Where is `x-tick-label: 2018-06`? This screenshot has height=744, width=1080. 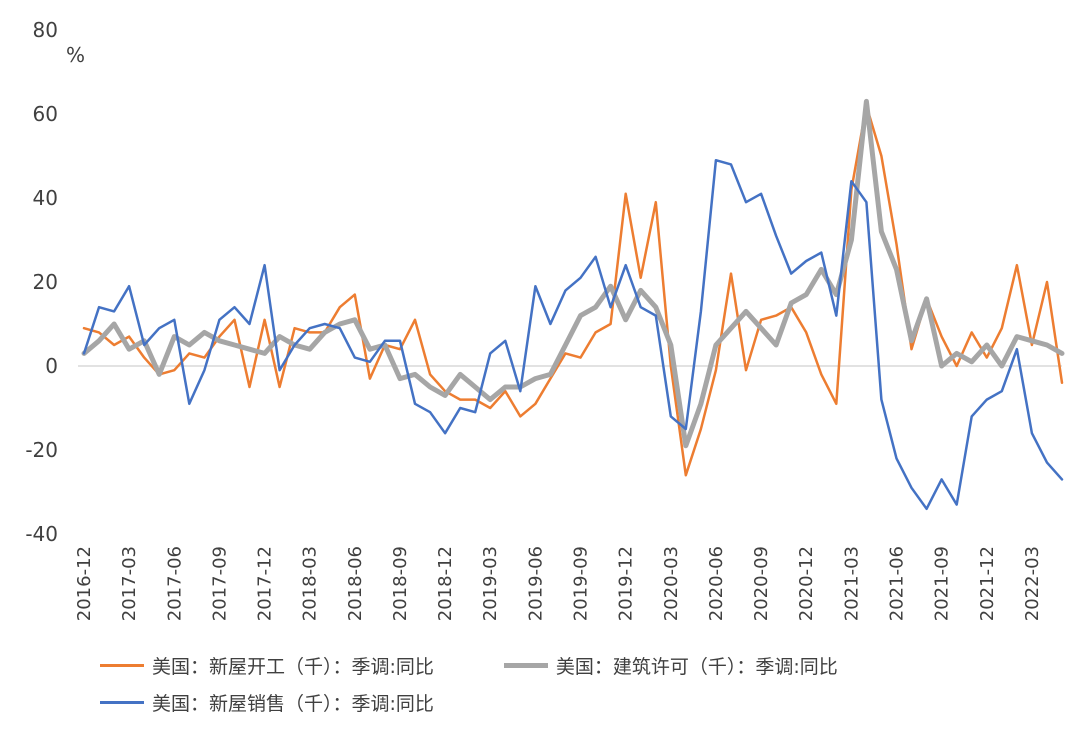
x-tick-label: 2018-06 is located at coordinates (355, 583).